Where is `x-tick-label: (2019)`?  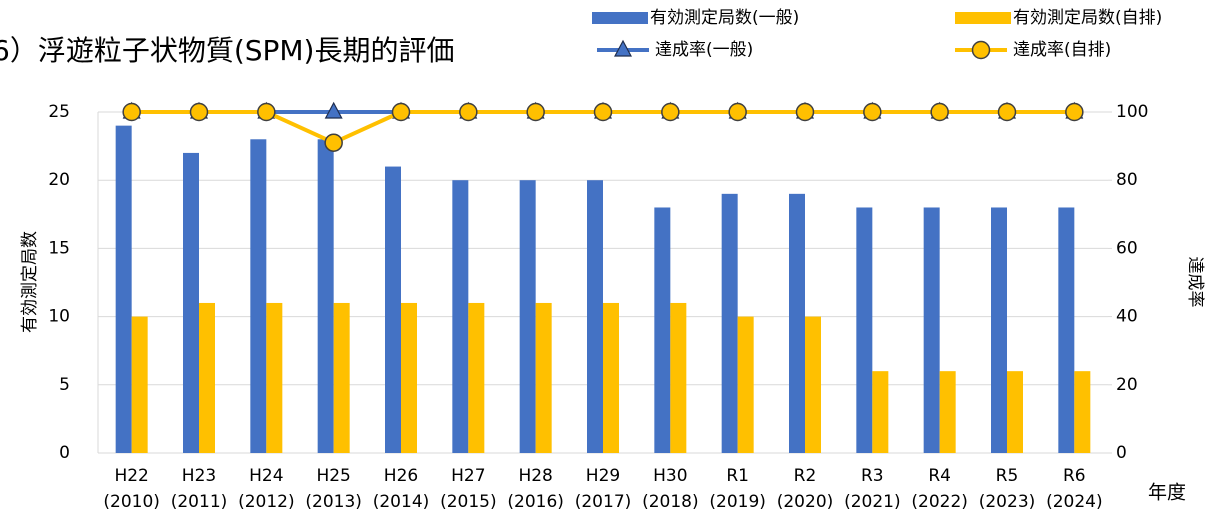
x-tick-label: (2019) is located at coordinates (737, 502).